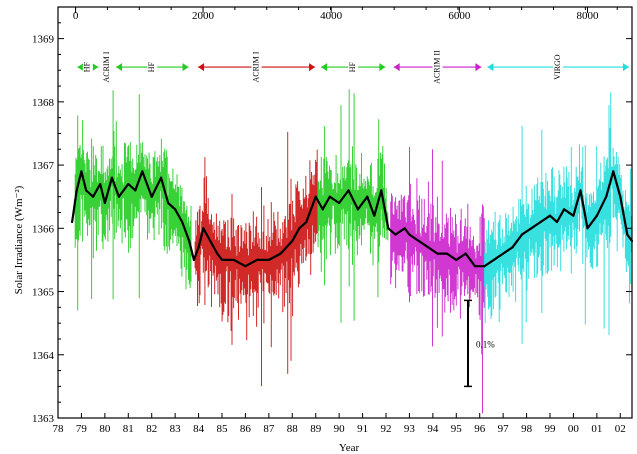 Image resolution: width=637 pixels, height=454 pixels. I want to click on top-tick-label-2: 4000, so click(331, 16).